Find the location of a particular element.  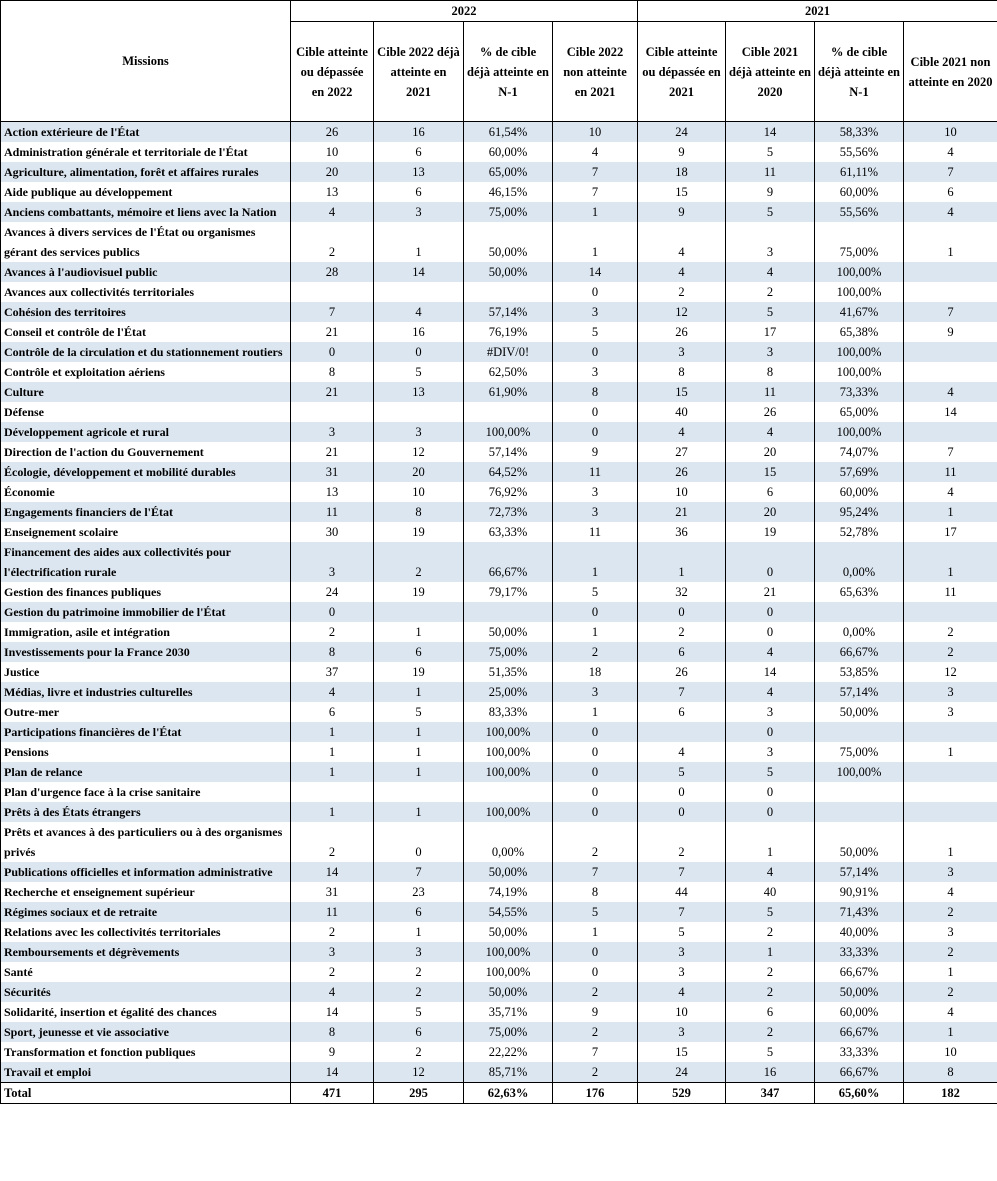

column-header: Cible atteinte ou dépassée en 2022 is located at coordinates (332, 71).